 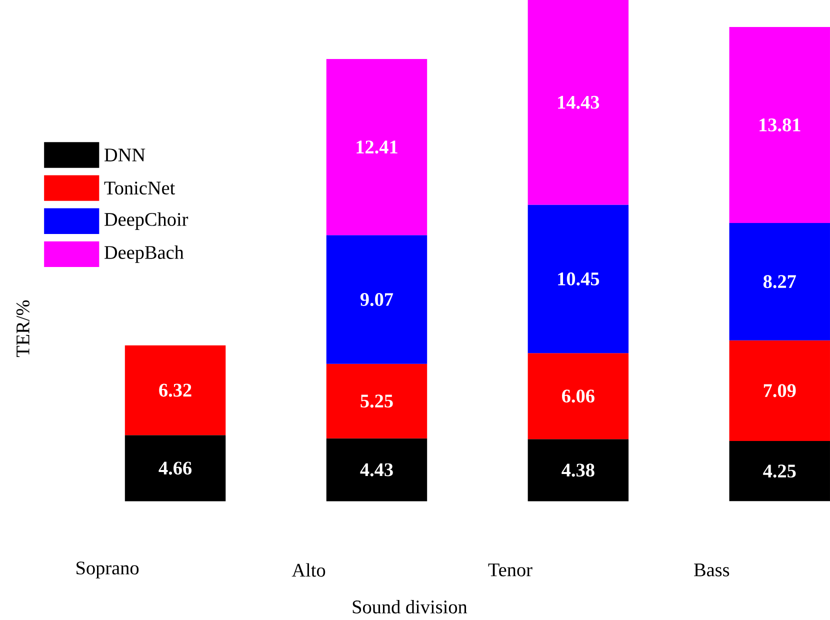 I want to click on data-label: 6.32, so click(x=175, y=390).